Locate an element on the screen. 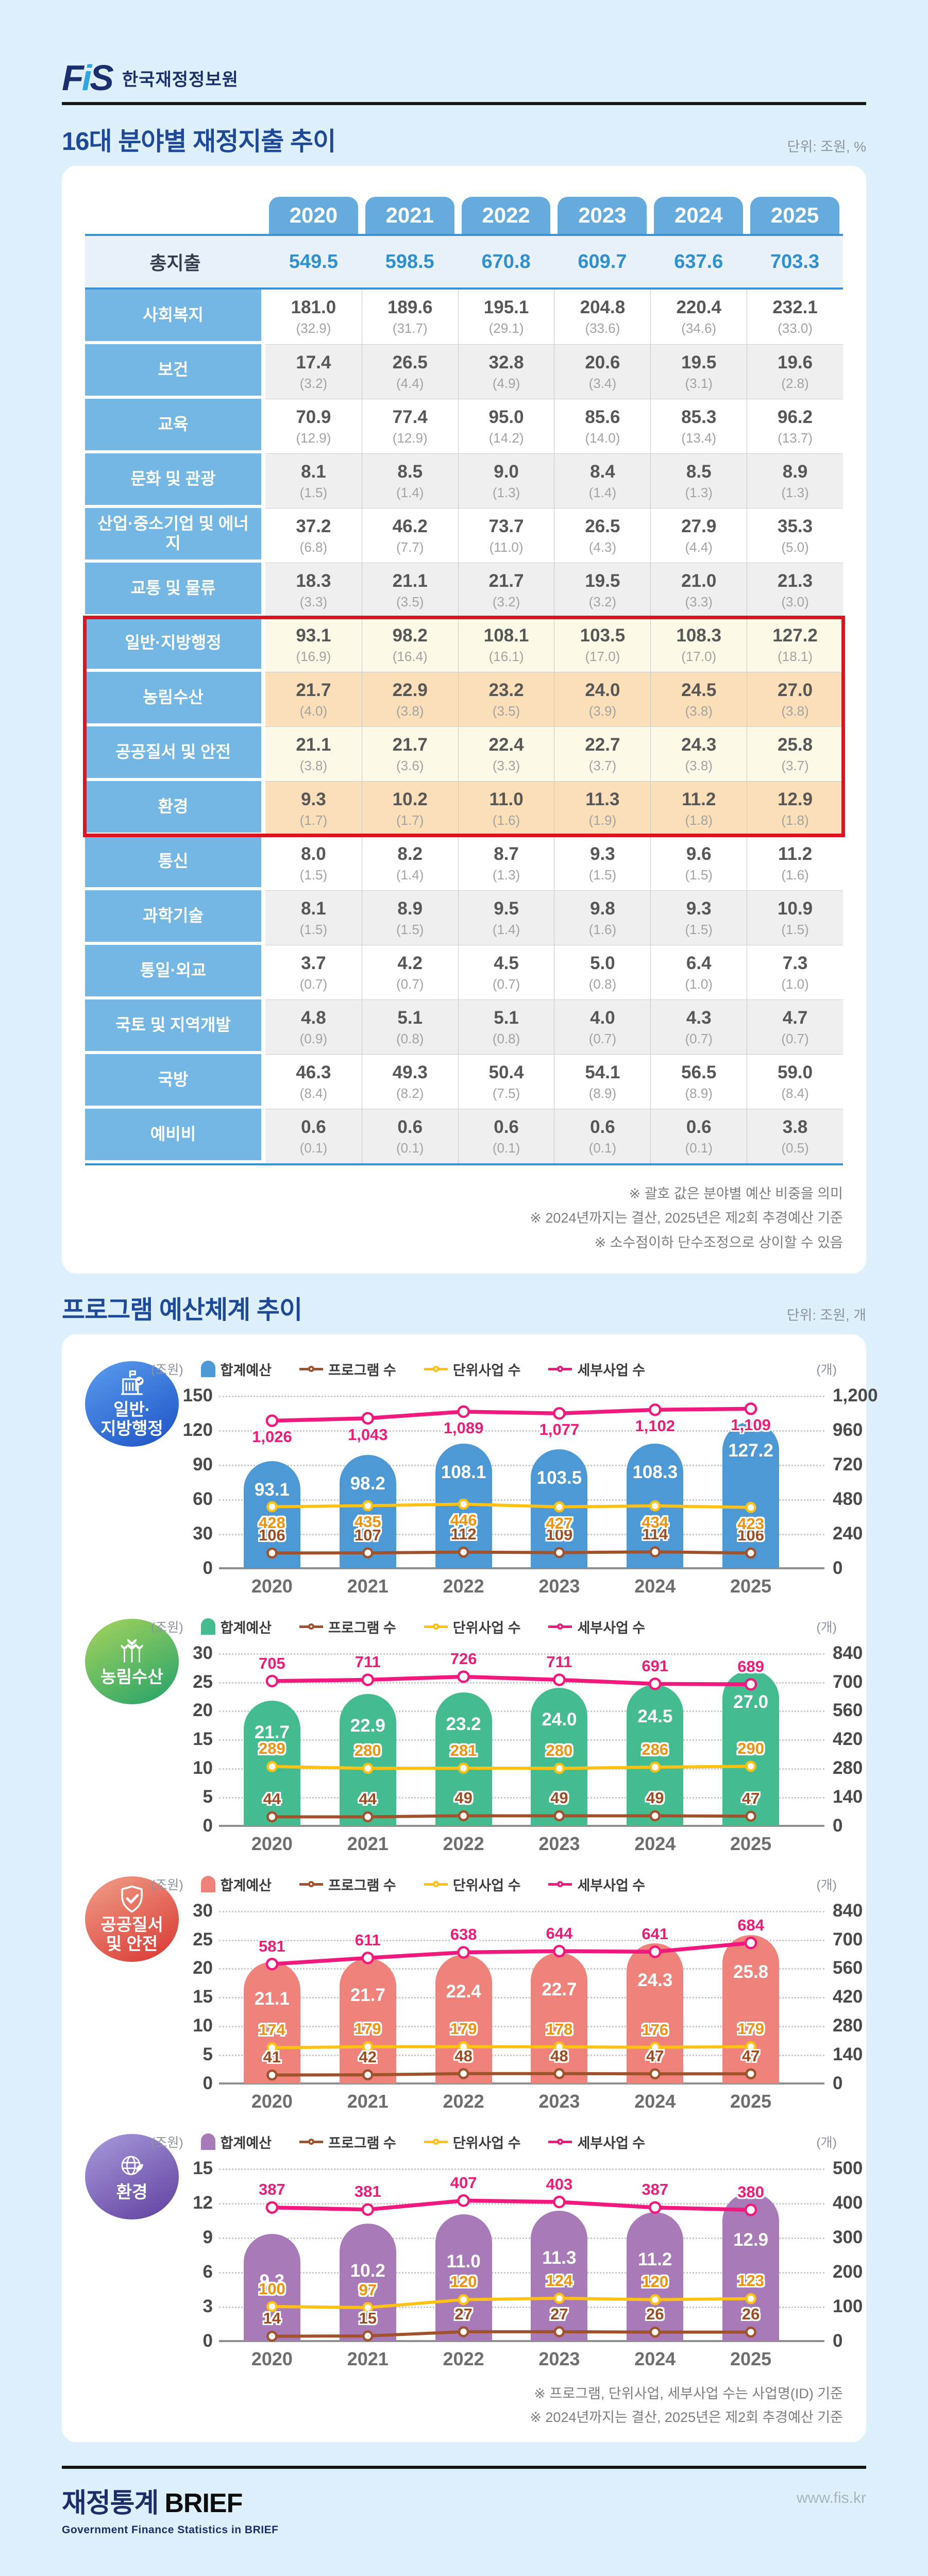  table-cell: 17.4 (3.2) is located at coordinates (313, 371).